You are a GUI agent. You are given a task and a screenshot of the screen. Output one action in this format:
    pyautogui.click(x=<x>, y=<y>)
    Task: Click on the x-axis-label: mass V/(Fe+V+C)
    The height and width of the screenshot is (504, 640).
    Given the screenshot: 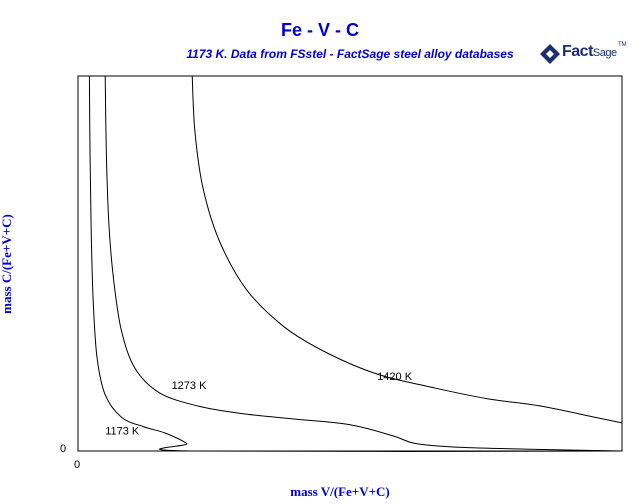 What is the action you would take?
    pyautogui.click(x=340, y=491)
    